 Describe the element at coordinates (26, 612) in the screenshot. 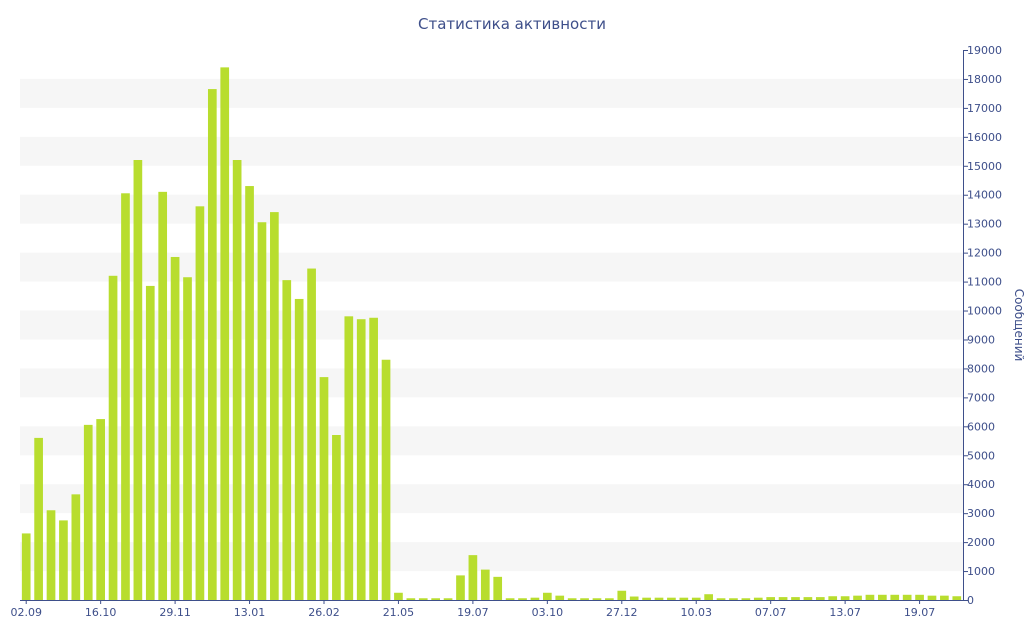

I see `x-tick-label: 02.09` at that location.